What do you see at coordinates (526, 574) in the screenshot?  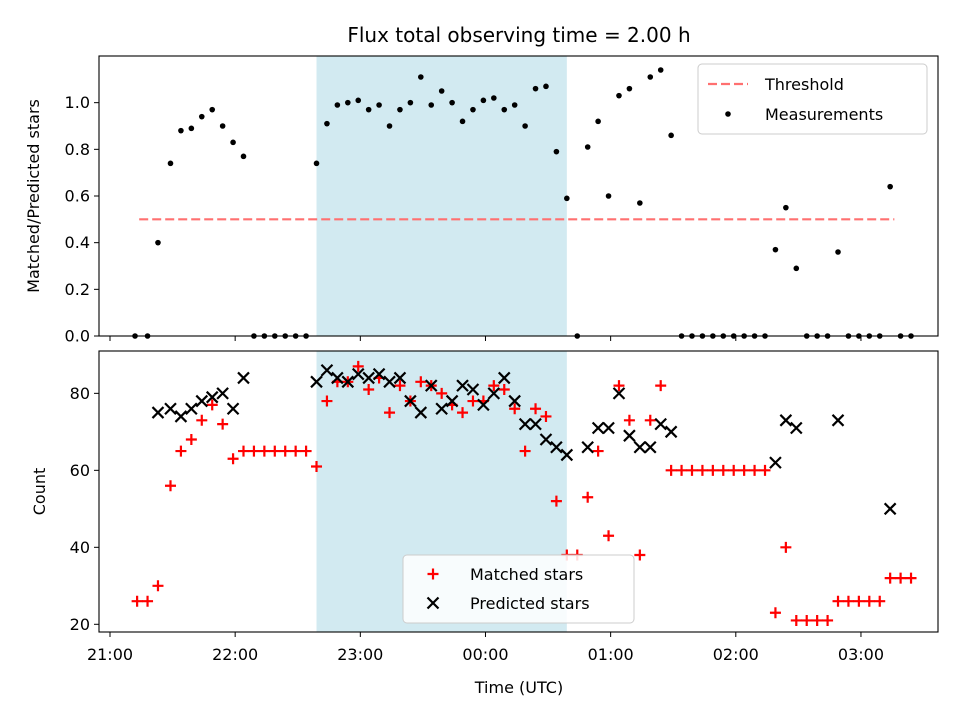 I see `legend-matched-label: Matched stars` at bounding box center [526, 574].